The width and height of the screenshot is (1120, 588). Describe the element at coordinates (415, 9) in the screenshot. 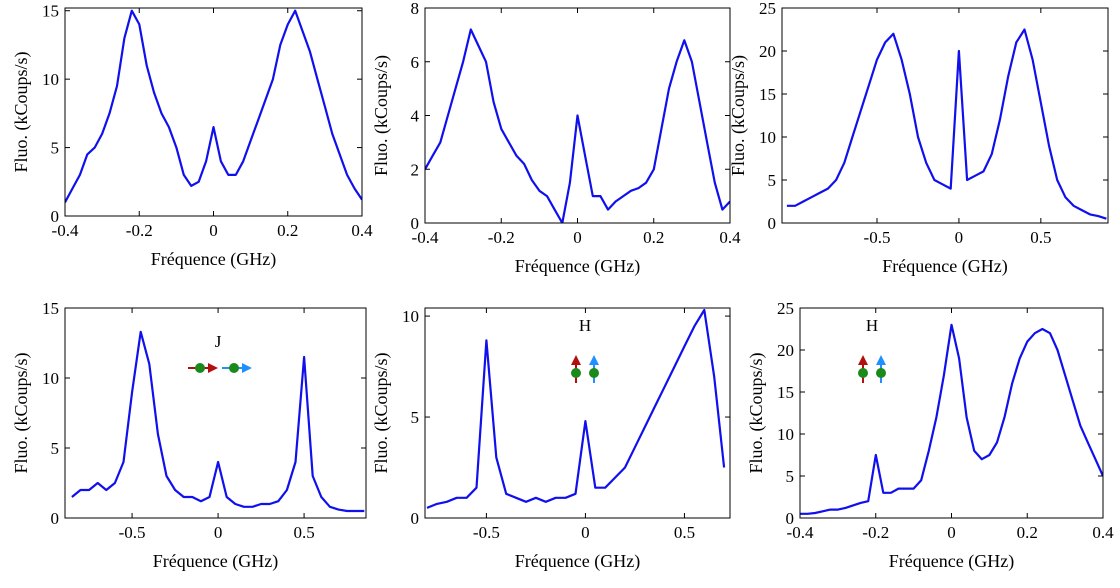

I see `y-tick-label: 8` at that location.